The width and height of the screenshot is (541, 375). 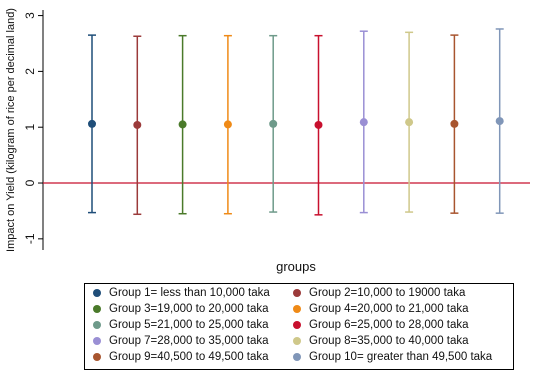 What do you see at coordinates (387, 293) in the screenshot?
I see `legend-label: Group 2=10,000 to 19000 taka` at bounding box center [387, 293].